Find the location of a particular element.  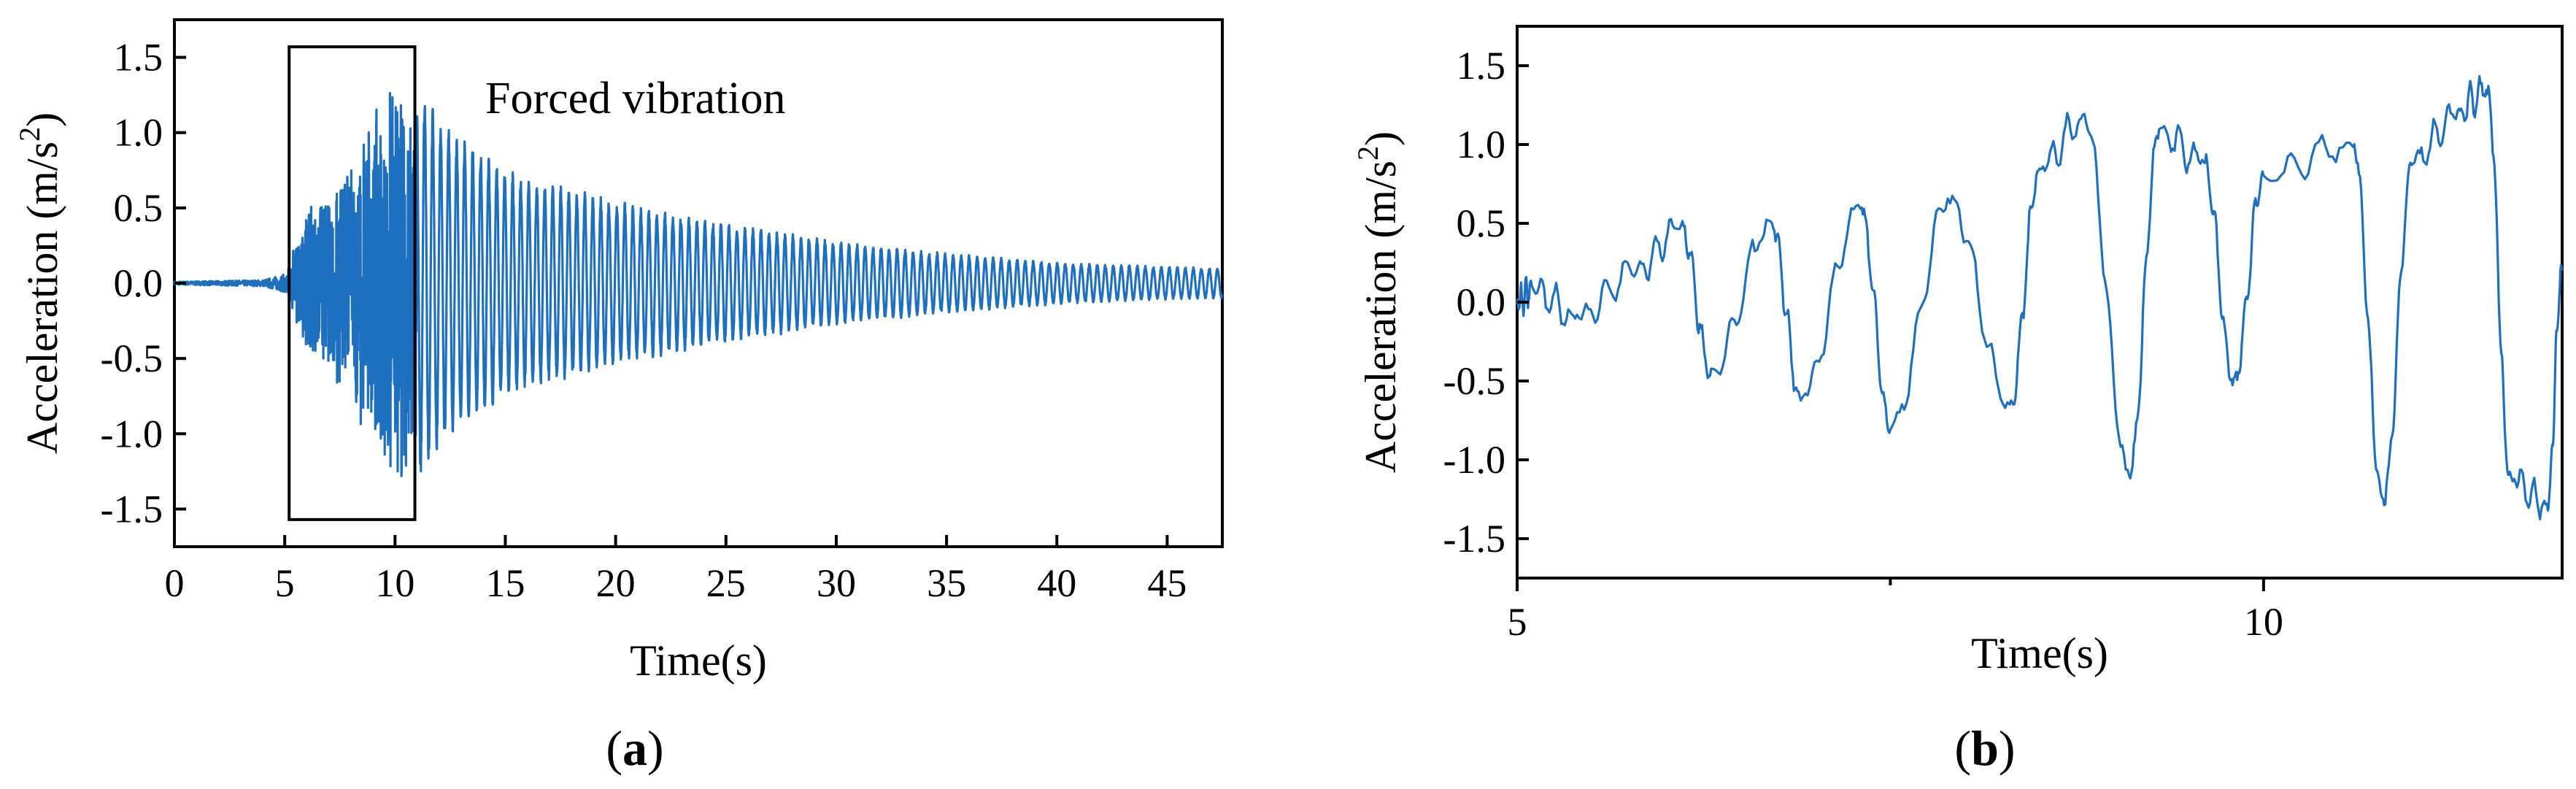

panel-a-x-tick-label: 35 is located at coordinates (947, 583).